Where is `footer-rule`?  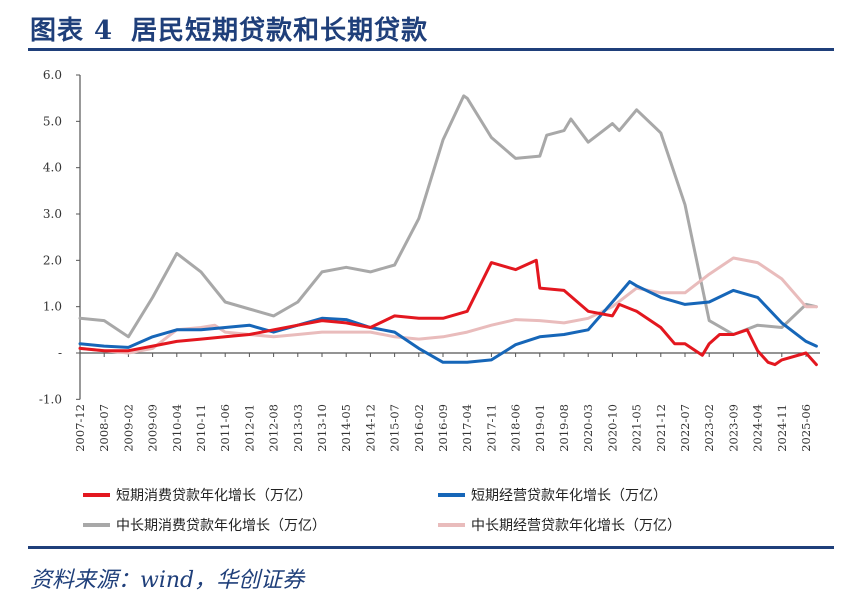 footer-rule is located at coordinates (431, 547).